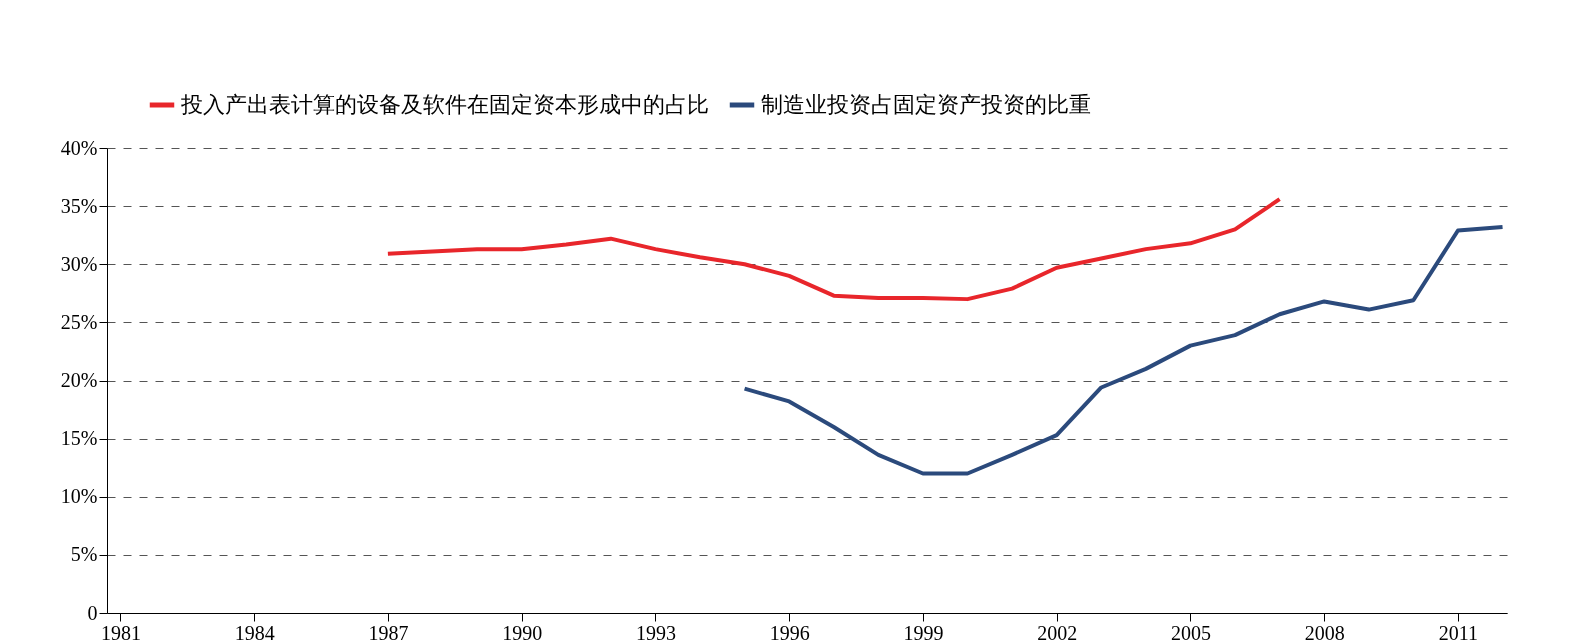  What do you see at coordinates (254, 632) in the screenshot?
I see `x-tick-label: 1984` at bounding box center [254, 632].